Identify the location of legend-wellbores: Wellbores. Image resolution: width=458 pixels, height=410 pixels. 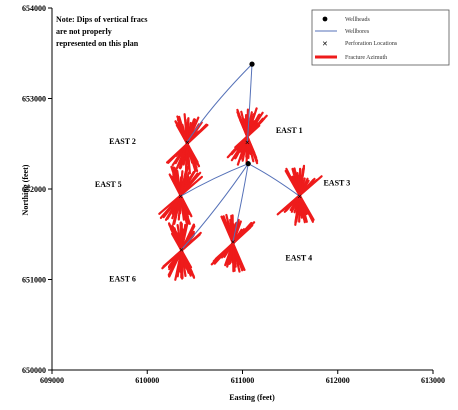
(357, 32).